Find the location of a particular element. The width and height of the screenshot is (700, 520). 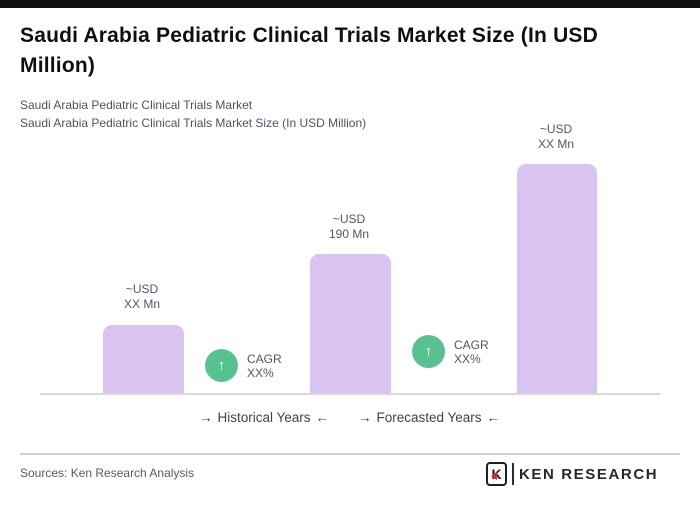

period-label-text: Historical Years is located at coordinates (264, 417).